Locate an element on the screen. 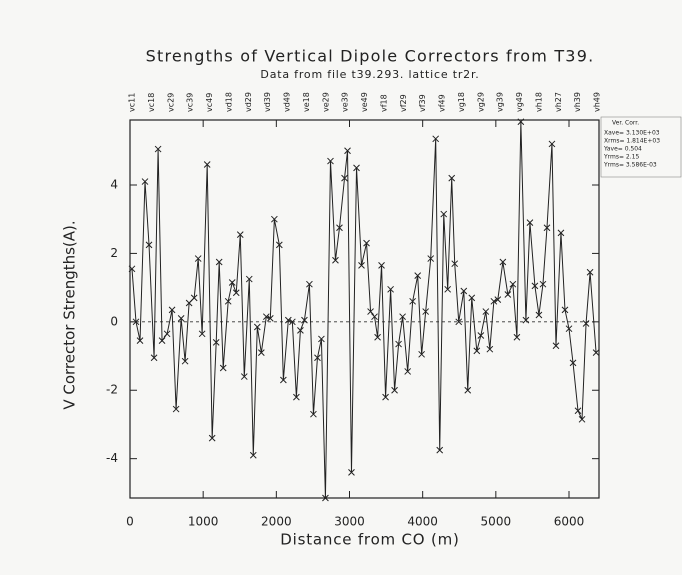  top-label: vf29 is located at coordinates (403, 103).